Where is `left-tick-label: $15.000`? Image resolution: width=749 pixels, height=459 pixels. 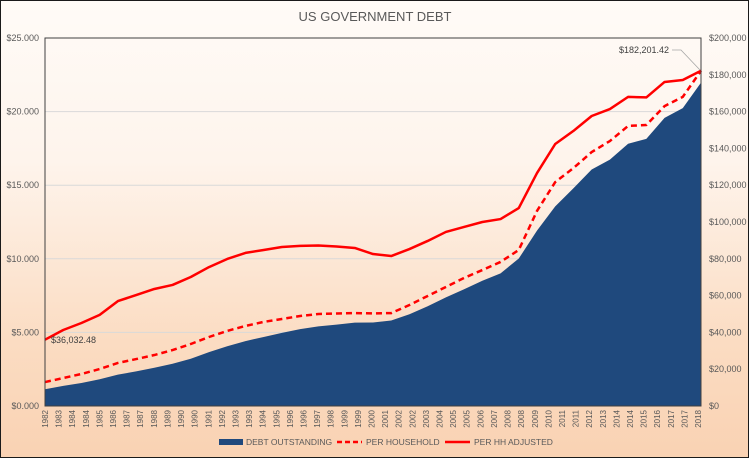 left-tick-label: $15.000 is located at coordinates (22, 185).